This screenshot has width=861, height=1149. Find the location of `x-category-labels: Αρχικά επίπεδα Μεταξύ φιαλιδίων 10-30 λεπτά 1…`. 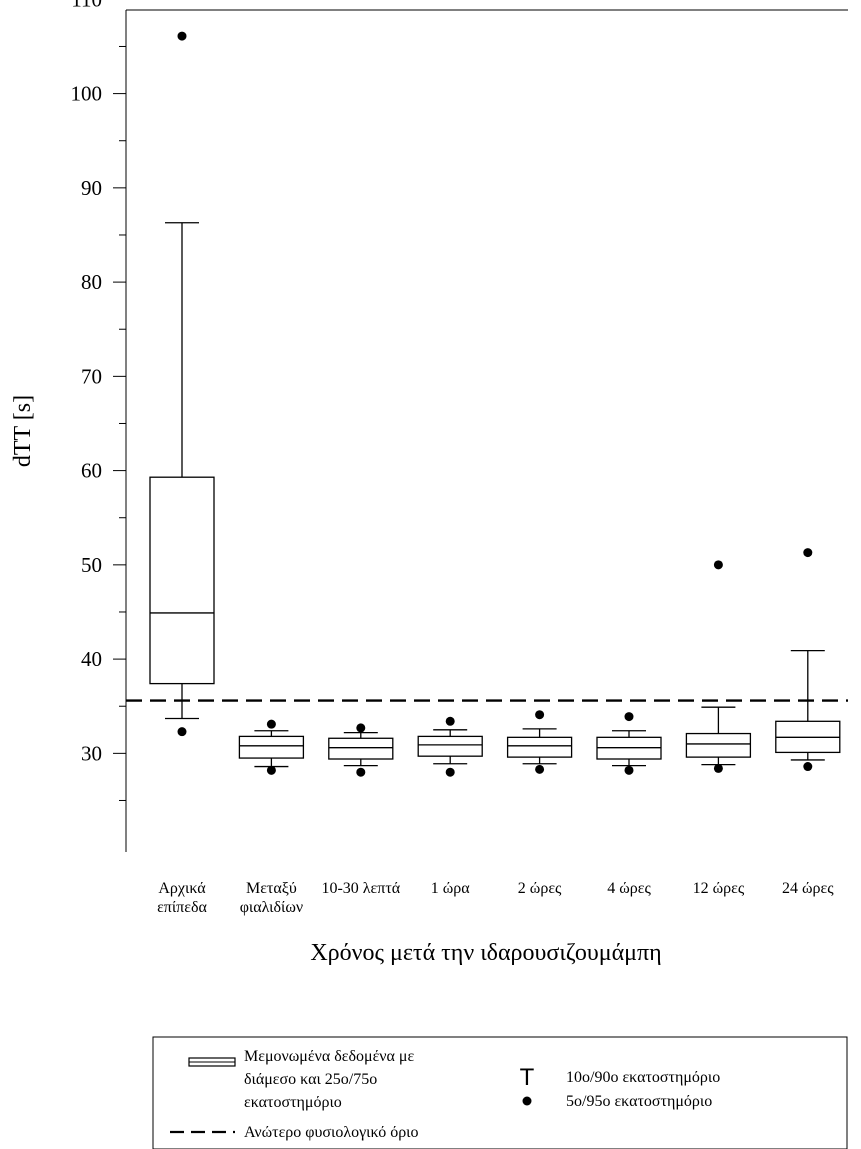

x-category-labels: Αρχικά επίπεδα Μεταξύ φιαλιδίων 10-30 λεπτά 1… is located at coordinates (495, 898).